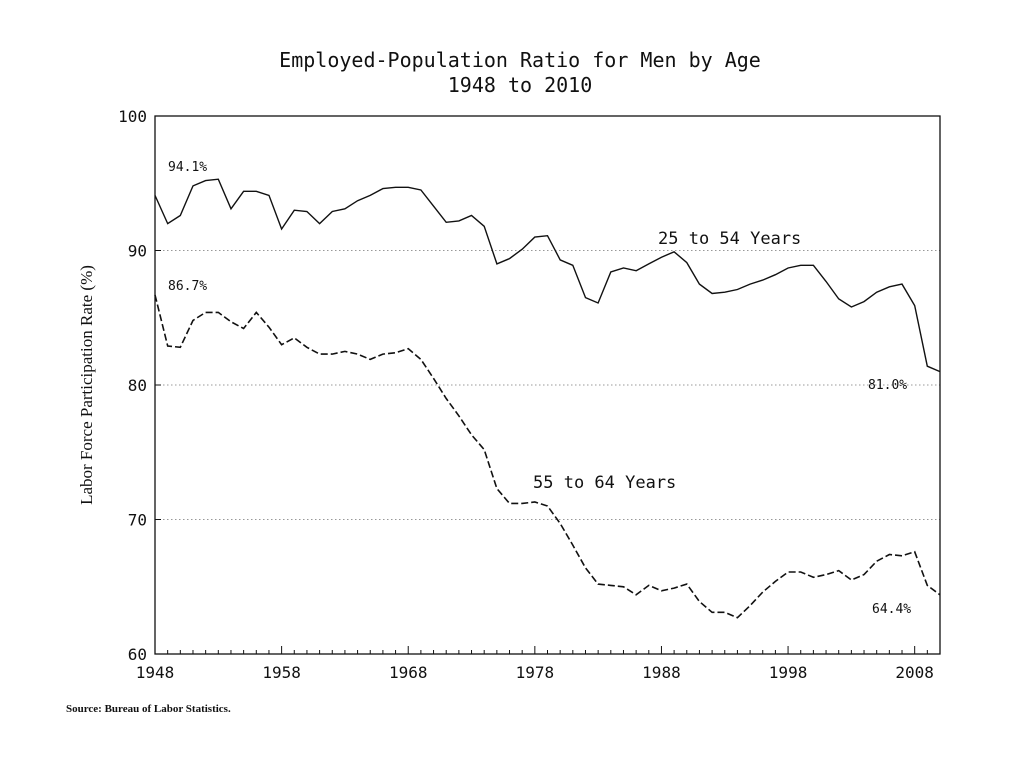 The image size is (1024, 768). What do you see at coordinates (914, 672) in the screenshot?
I see `x-tick-label-2008: 2008` at bounding box center [914, 672].